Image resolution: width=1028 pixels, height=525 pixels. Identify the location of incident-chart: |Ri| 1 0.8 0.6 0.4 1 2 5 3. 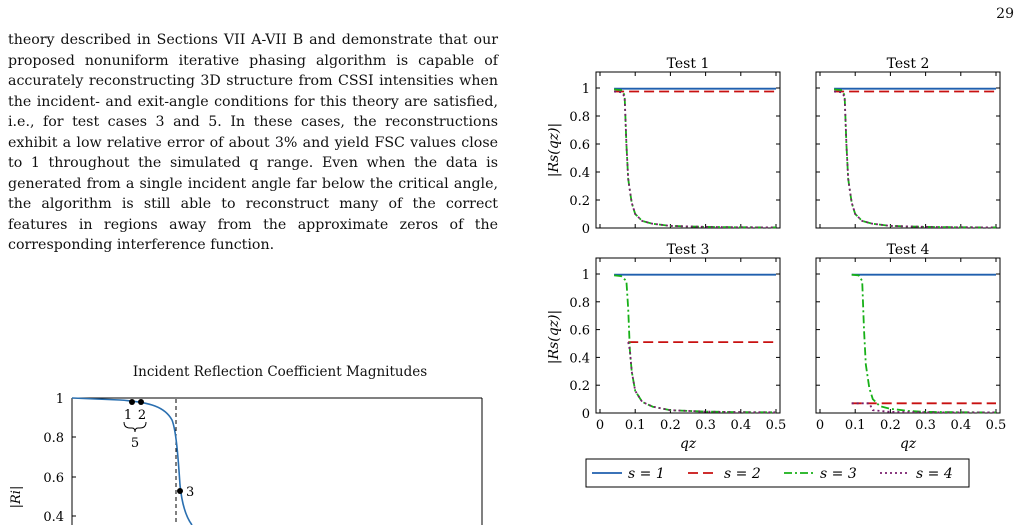
(246, 458).